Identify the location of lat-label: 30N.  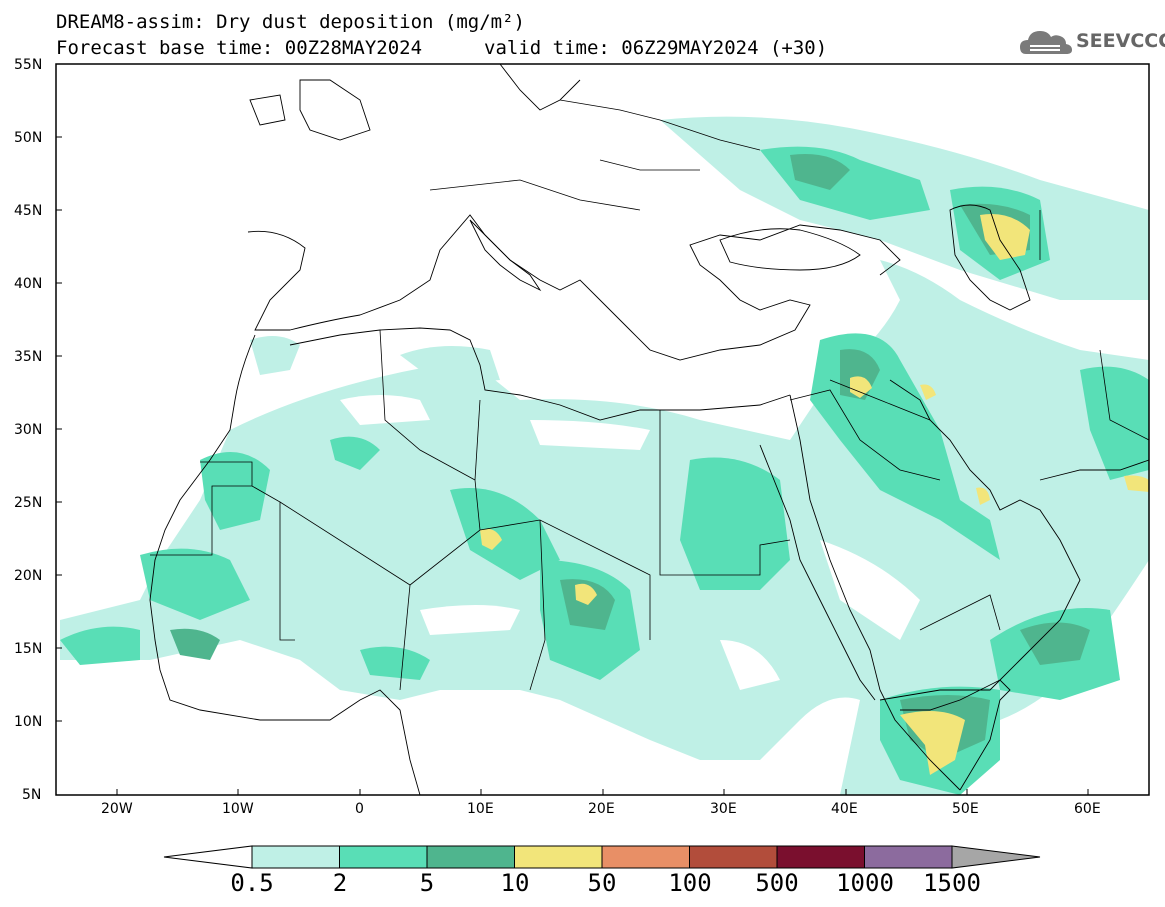
(28, 430).